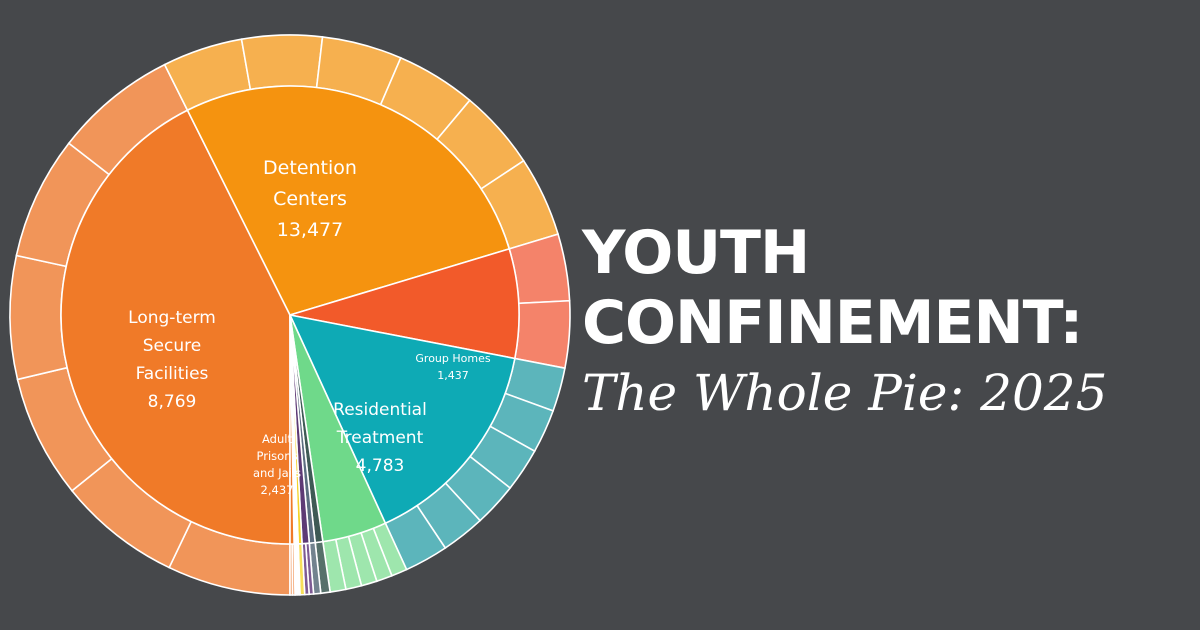 The width and height of the screenshot is (1200, 630). Describe the element at coordinates (452, 358) in the screenshot. I see `slice-label-line: Group Homes` at that location.